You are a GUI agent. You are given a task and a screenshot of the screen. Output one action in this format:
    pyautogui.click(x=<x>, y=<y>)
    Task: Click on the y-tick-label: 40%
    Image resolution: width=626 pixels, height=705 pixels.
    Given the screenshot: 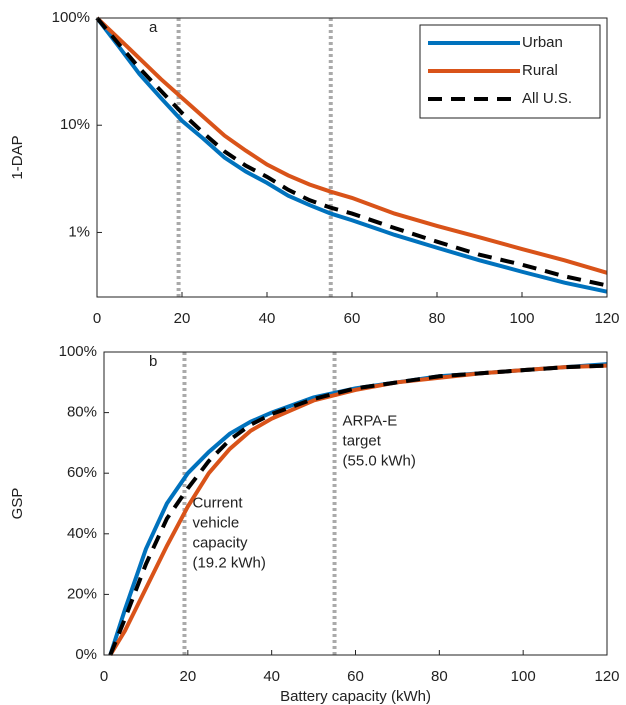 What is the action you would take?
    pyautogui.click(x=82, y=533)
    